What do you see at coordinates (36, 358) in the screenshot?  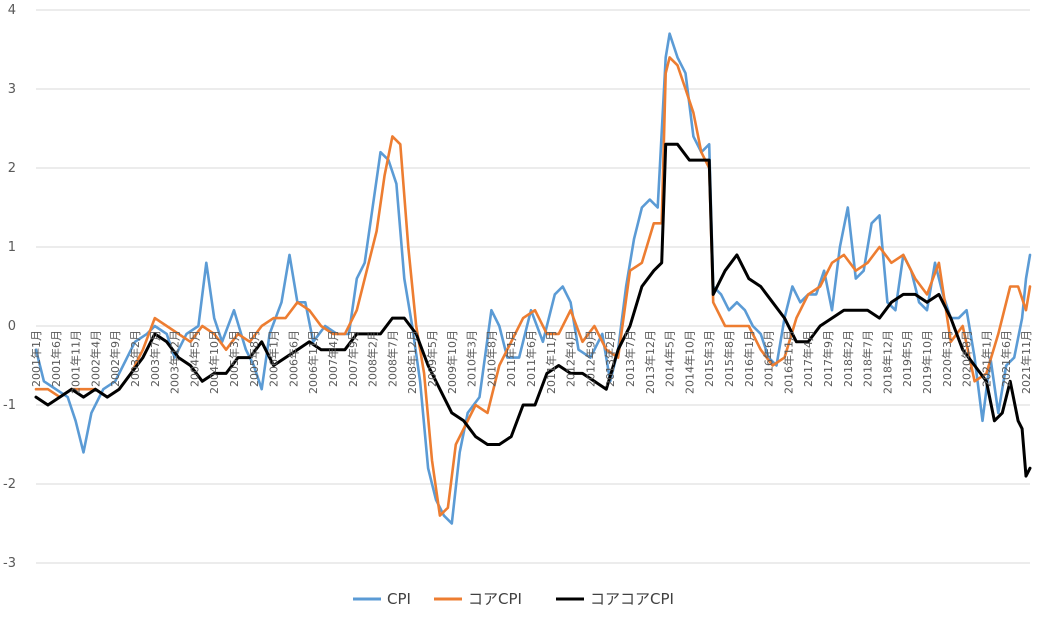 I see `x-tick-label: 2001年1月` at bounding box center [36, 358].